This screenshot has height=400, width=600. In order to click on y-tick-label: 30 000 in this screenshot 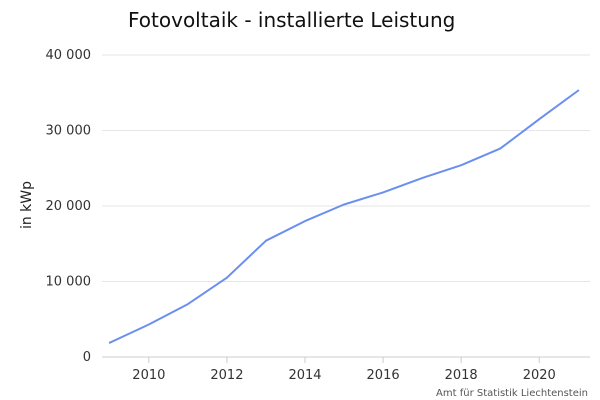, I will do `click(69, 131)`.